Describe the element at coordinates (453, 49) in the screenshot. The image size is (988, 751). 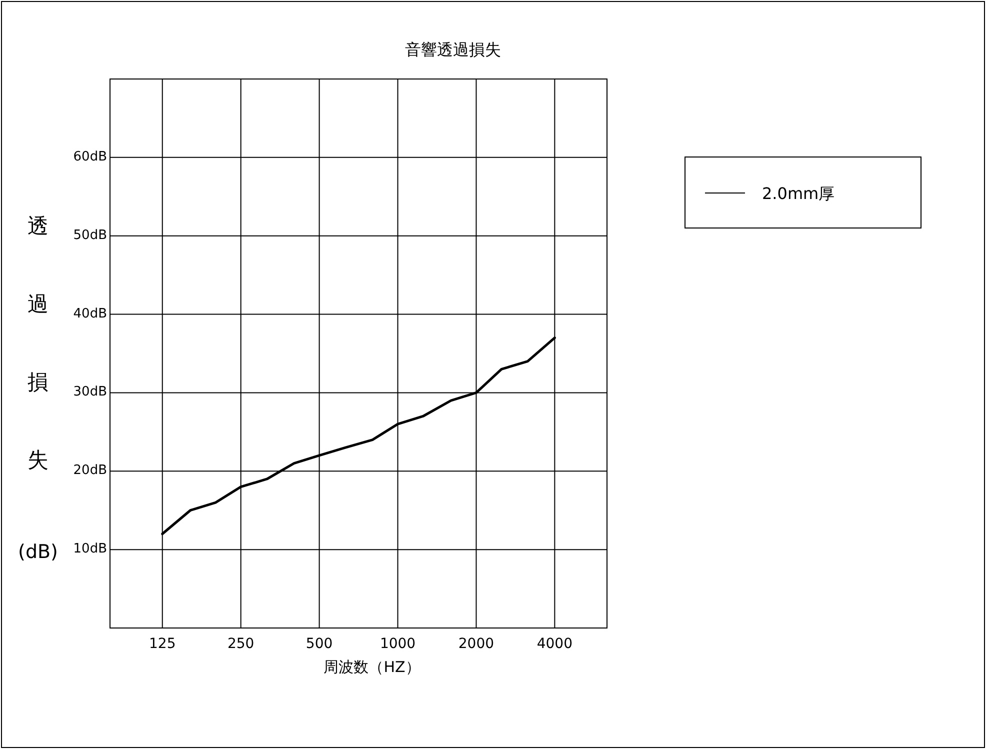
I see `chart-title: 音響透過損失` at that location.